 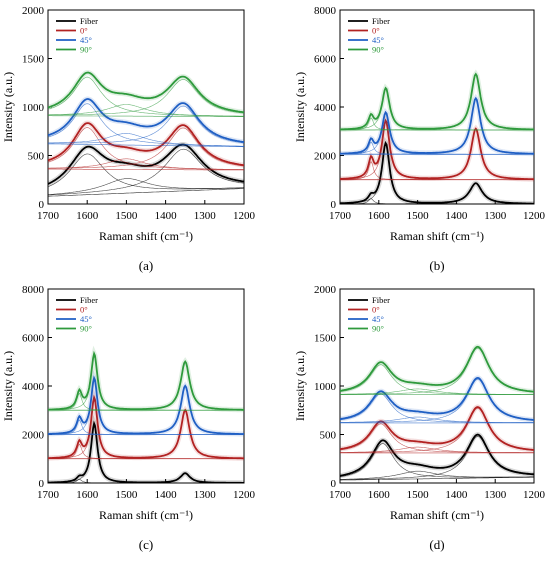 What do you see at coordinates (146, 265) in the screenshot?
I see `panel-label: (a)` at bounding box center [146, 265].